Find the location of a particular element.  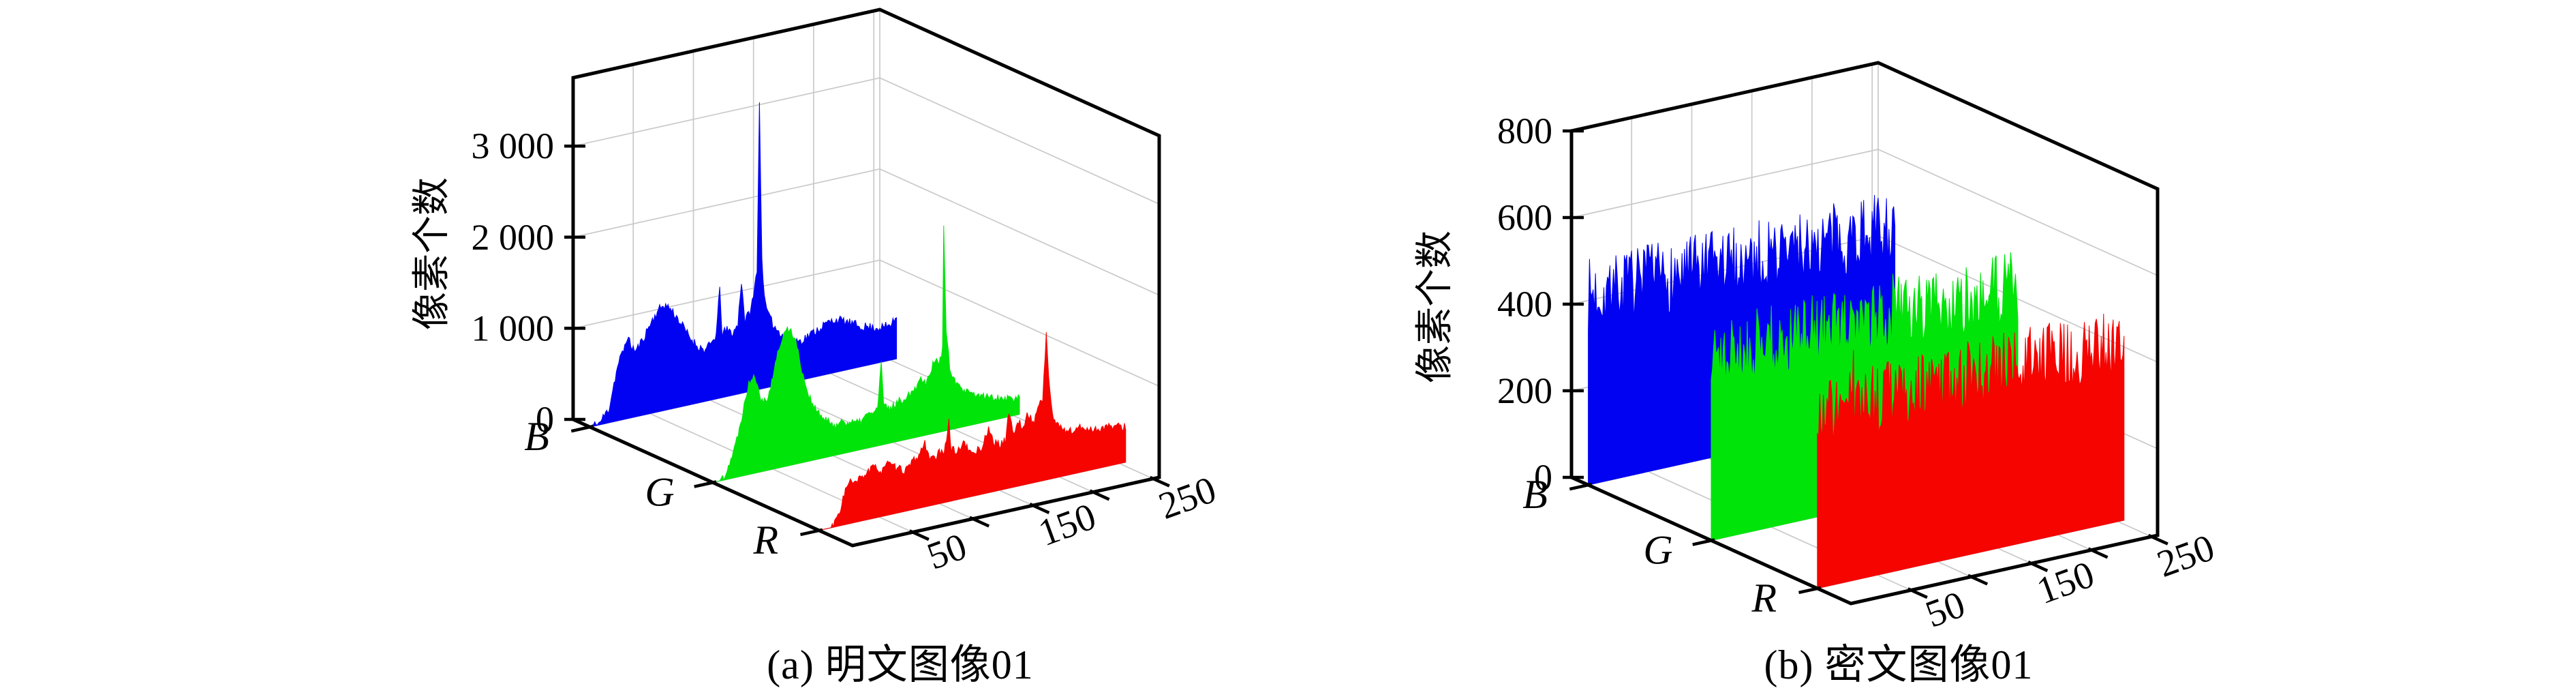

y-tick-label: 400 is located at coordinates (1524, 304).